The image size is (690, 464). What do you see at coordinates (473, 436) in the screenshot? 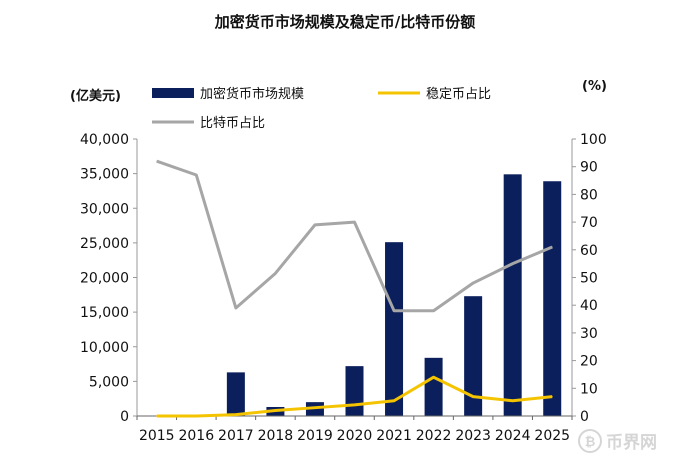
I see `x-tick-label: 2023` at bounding box center [473, 436].